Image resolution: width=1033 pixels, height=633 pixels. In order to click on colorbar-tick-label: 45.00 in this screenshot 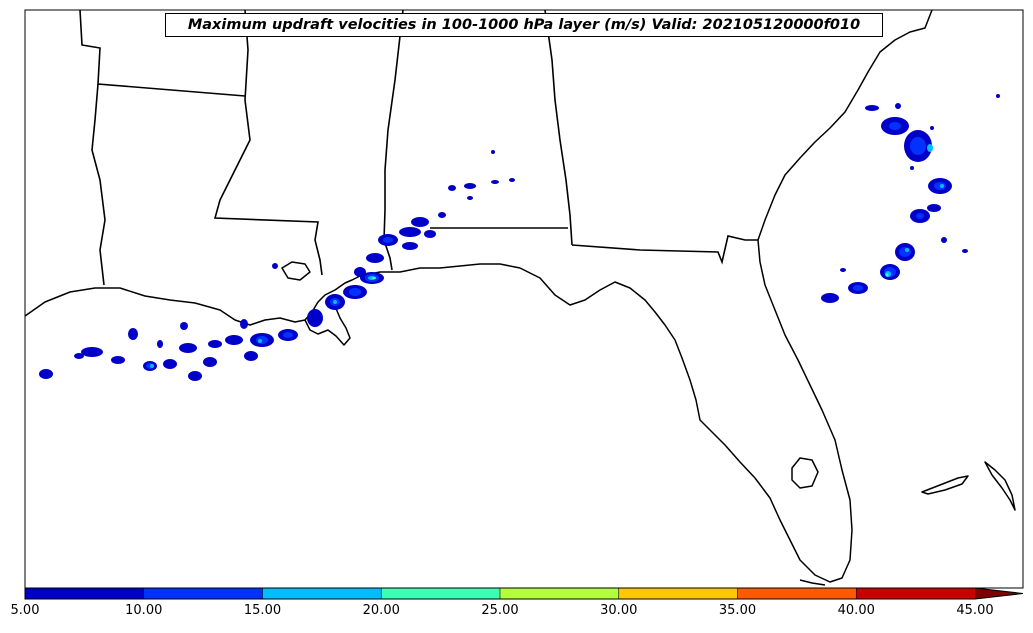, I will do `click(975, 610)`.